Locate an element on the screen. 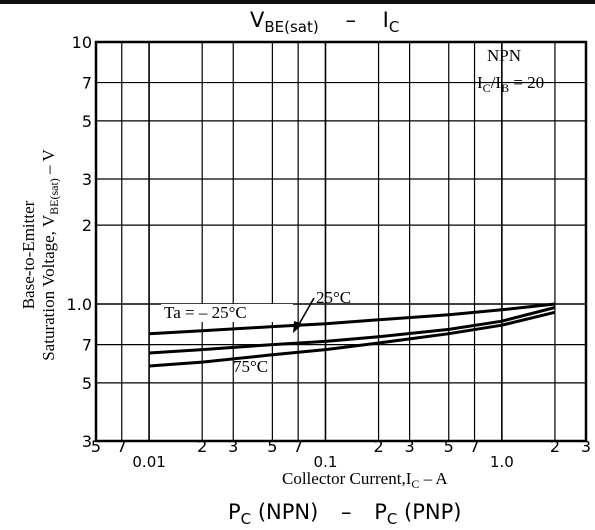  y-axis-label-line2: Saturation Voltage, VBE(sat) – V is located at coordinates (50, 255).